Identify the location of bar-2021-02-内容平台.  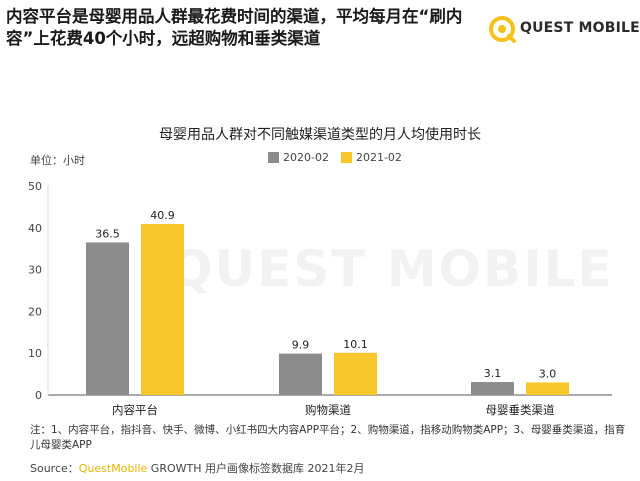
(162, 309).